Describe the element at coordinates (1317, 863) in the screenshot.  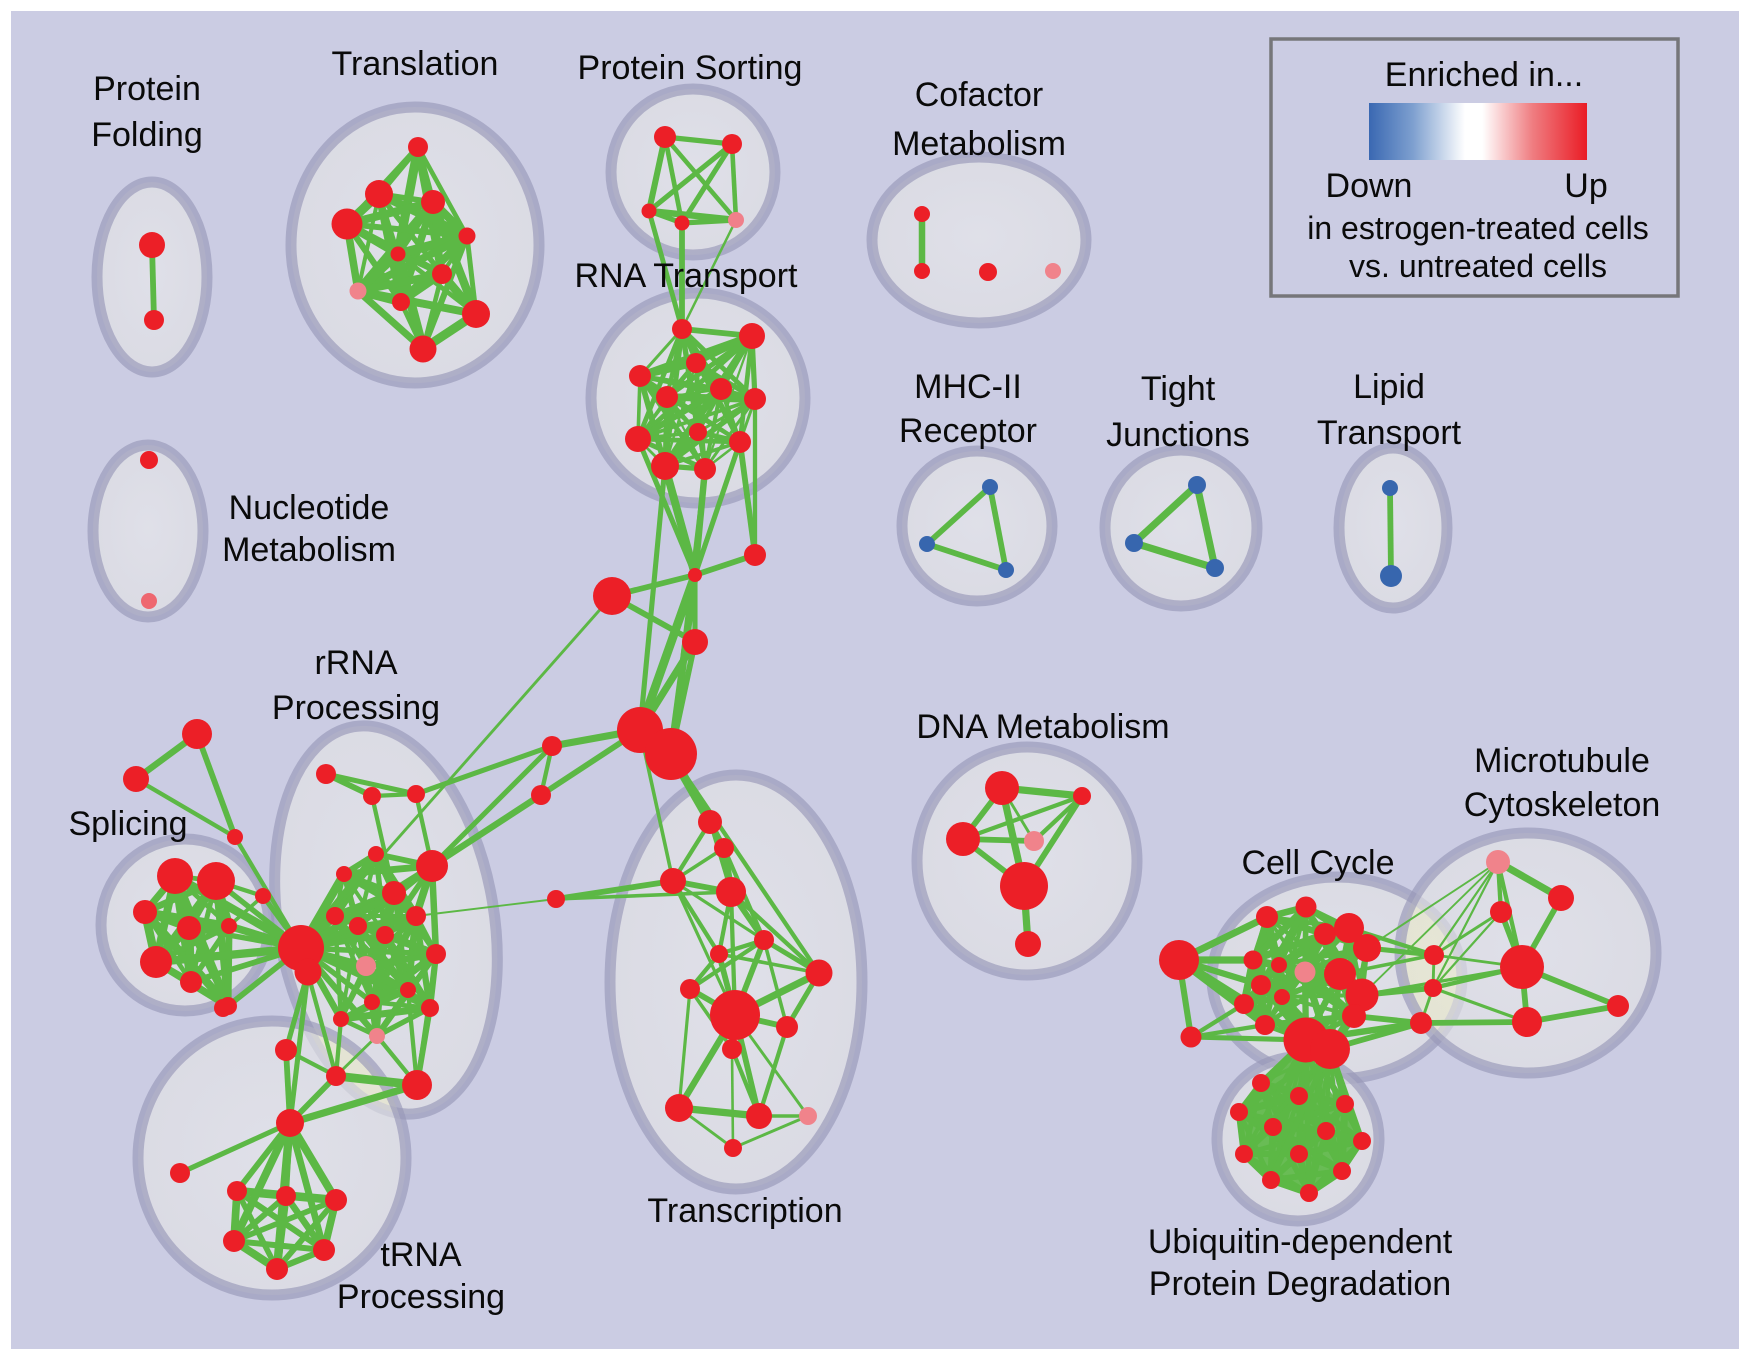
I see `svg-text: Cell Cycle` at that location.